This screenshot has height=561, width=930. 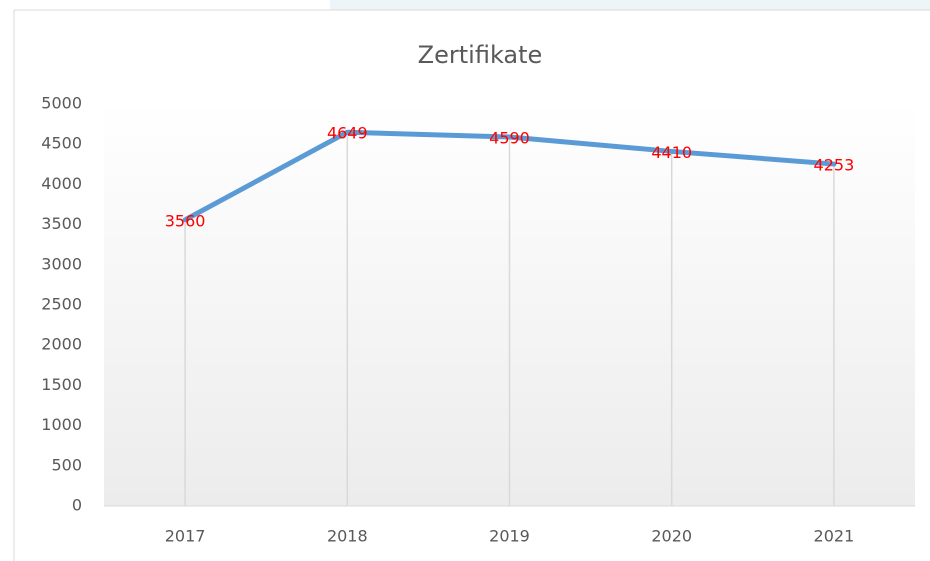 What do you see at coordinates (61, 183) in the screenshot?
I see `y-tick-label: 4000` at bounding box center [61, 183].